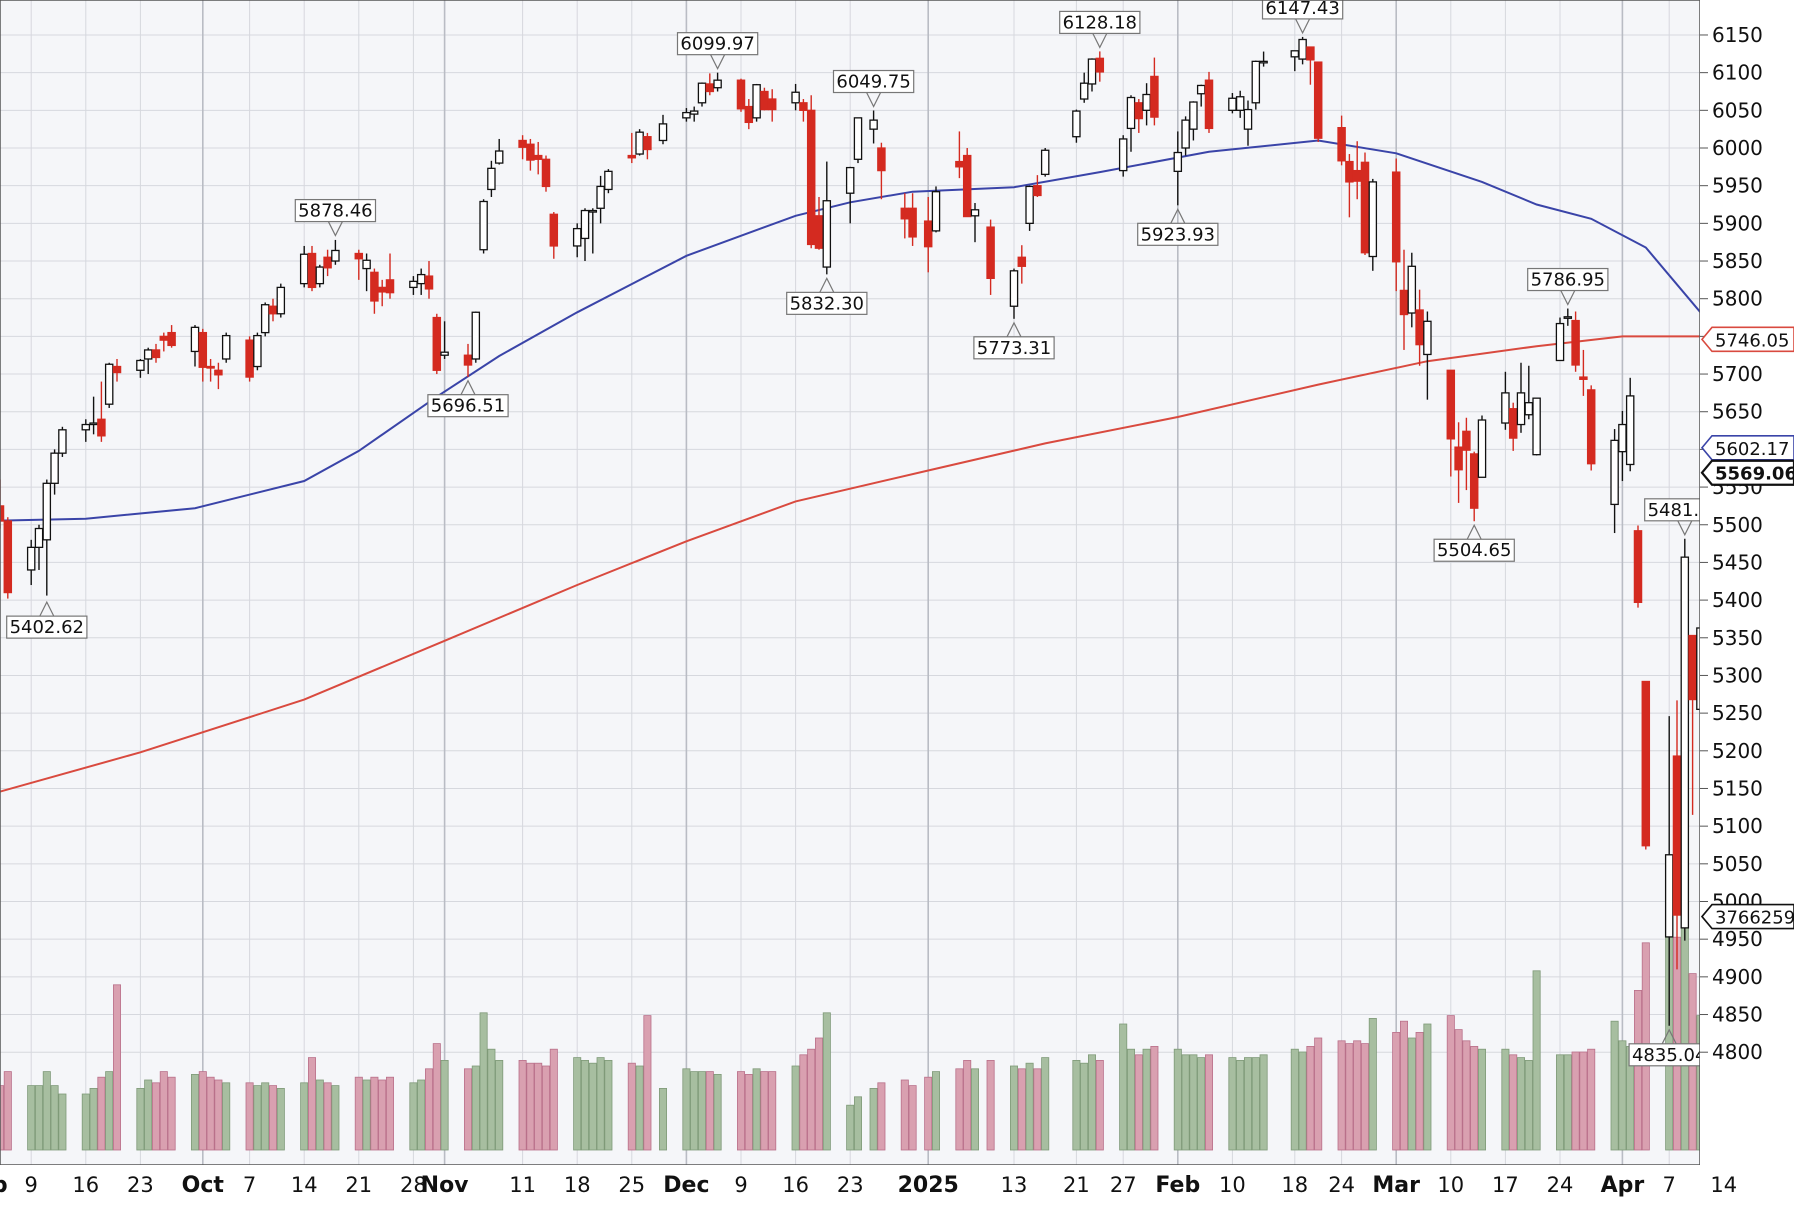  Describe the element at coordinates (1737, 638) in the screenshot. I see `y-tick-label: 5350` at that location.